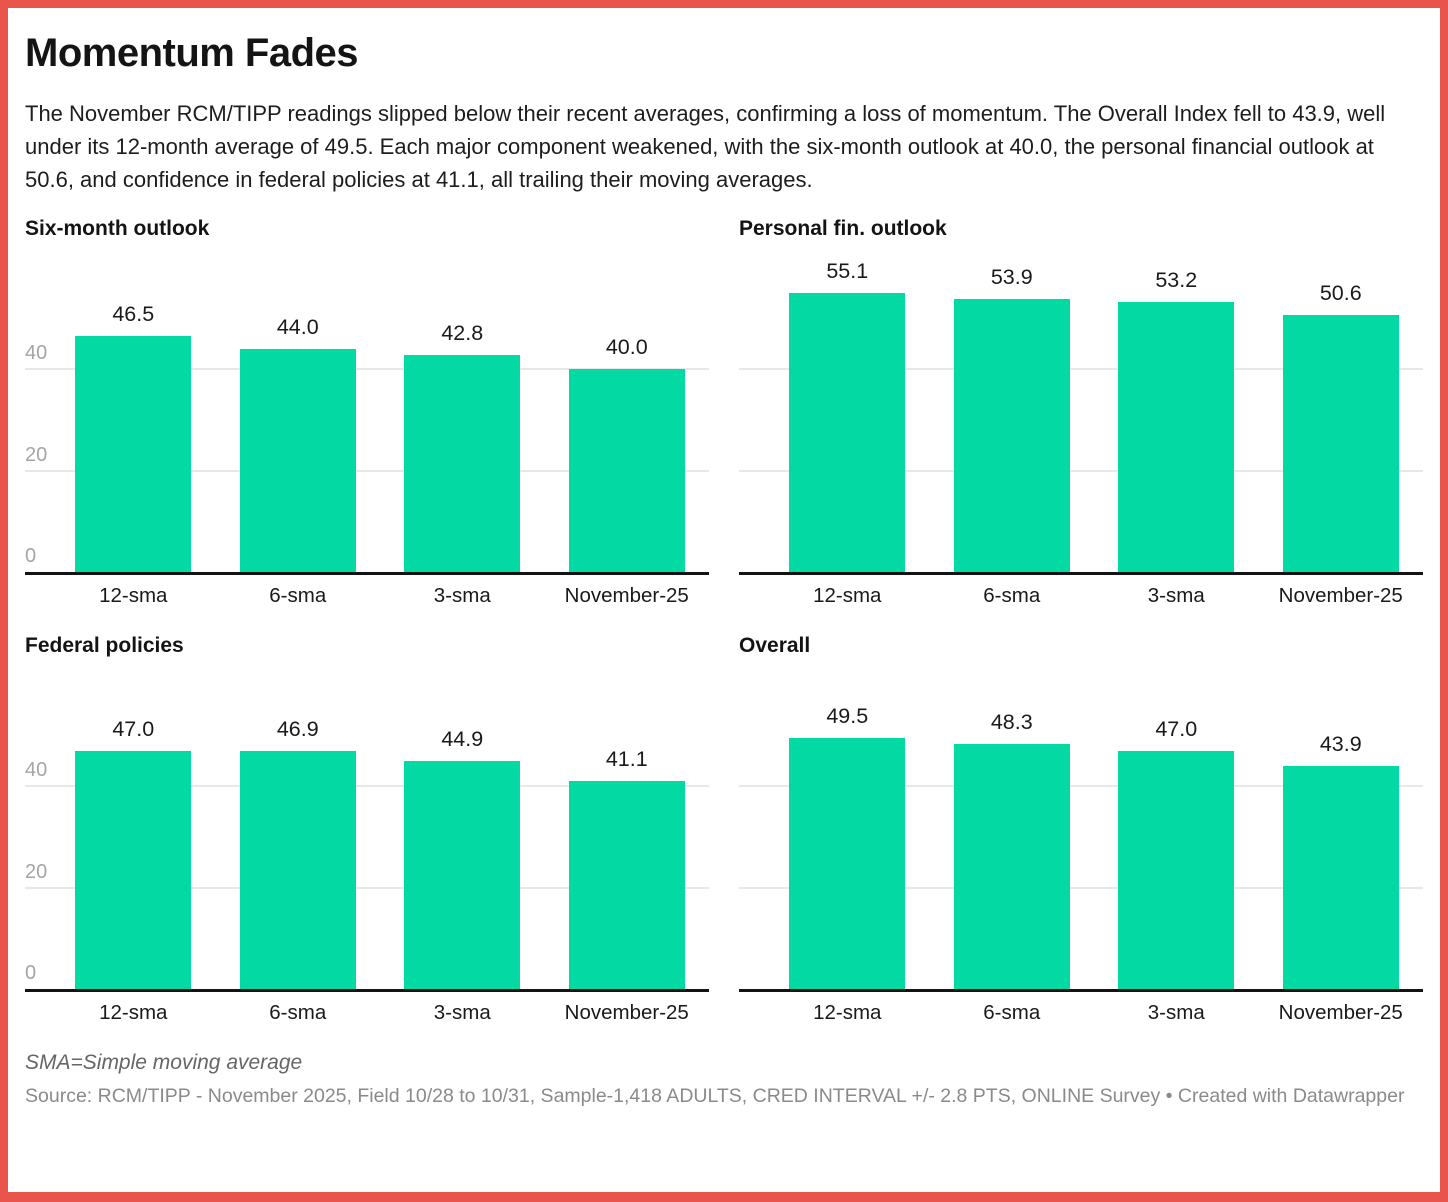  What do you see at coordinates (626, 758) in the screenshot?
I see `bar-value-label: 41.1` at bounding box center [626, 758].